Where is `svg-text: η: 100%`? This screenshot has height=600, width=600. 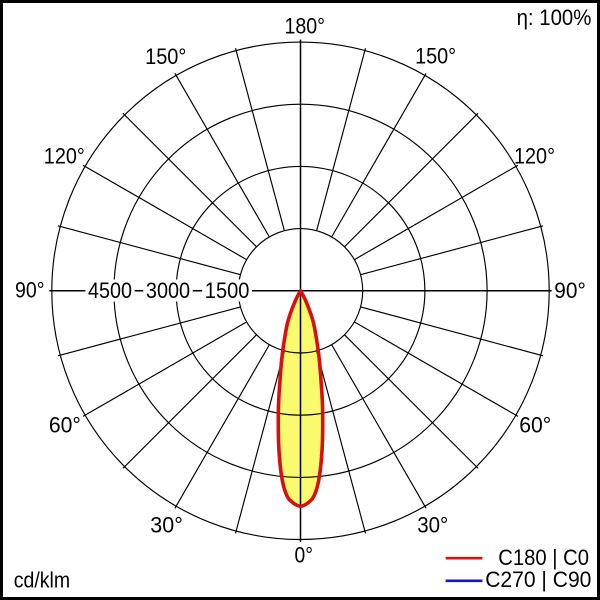
svg-text: η: 100% is located at coordinates (554, 17).